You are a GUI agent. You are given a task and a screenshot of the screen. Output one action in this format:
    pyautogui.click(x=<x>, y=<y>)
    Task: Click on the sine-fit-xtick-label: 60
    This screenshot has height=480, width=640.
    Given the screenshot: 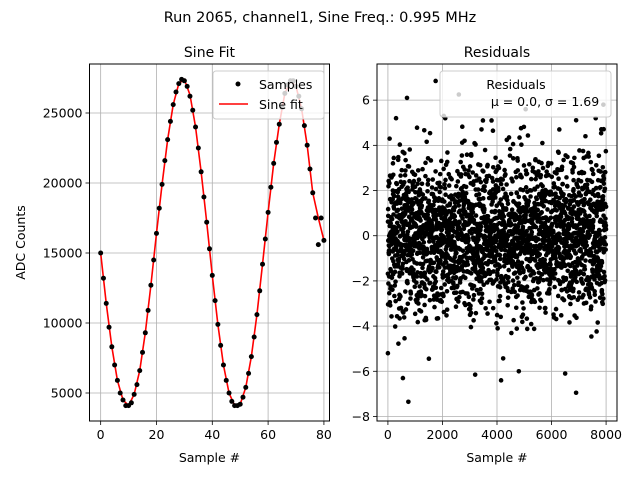 What is the action you would take?
    pyautogui.click(x=268, y=434)
    